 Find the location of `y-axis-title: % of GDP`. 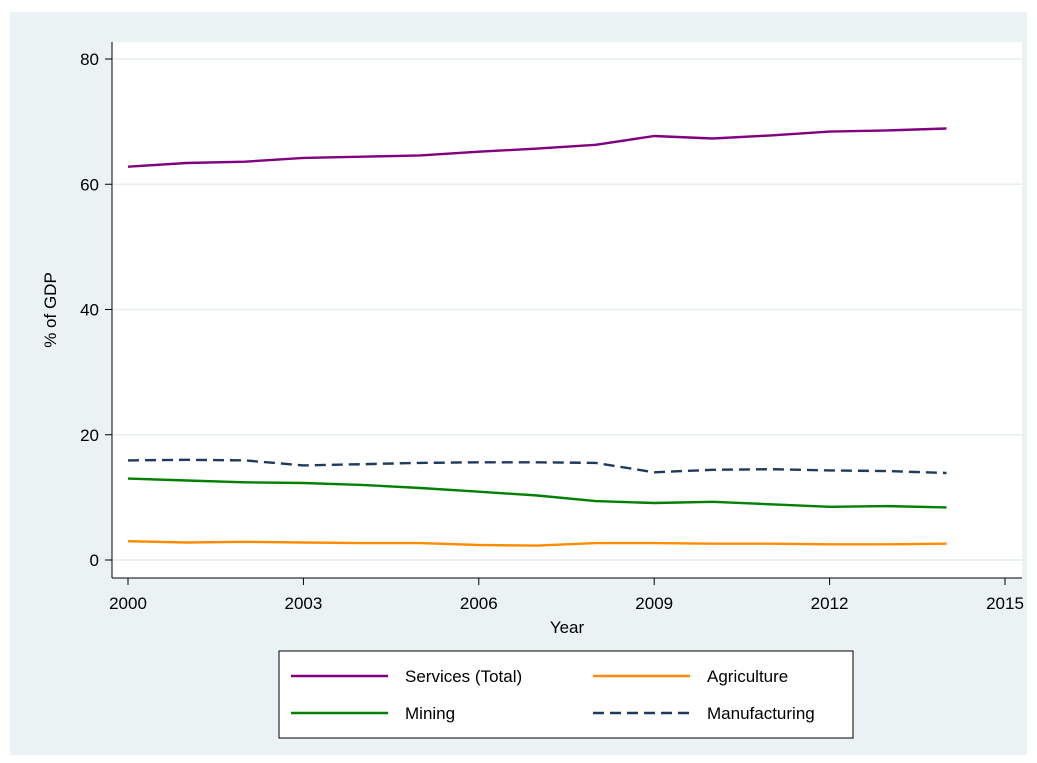

y-axis-title: % of GDP is located at coordinates (50, 310).